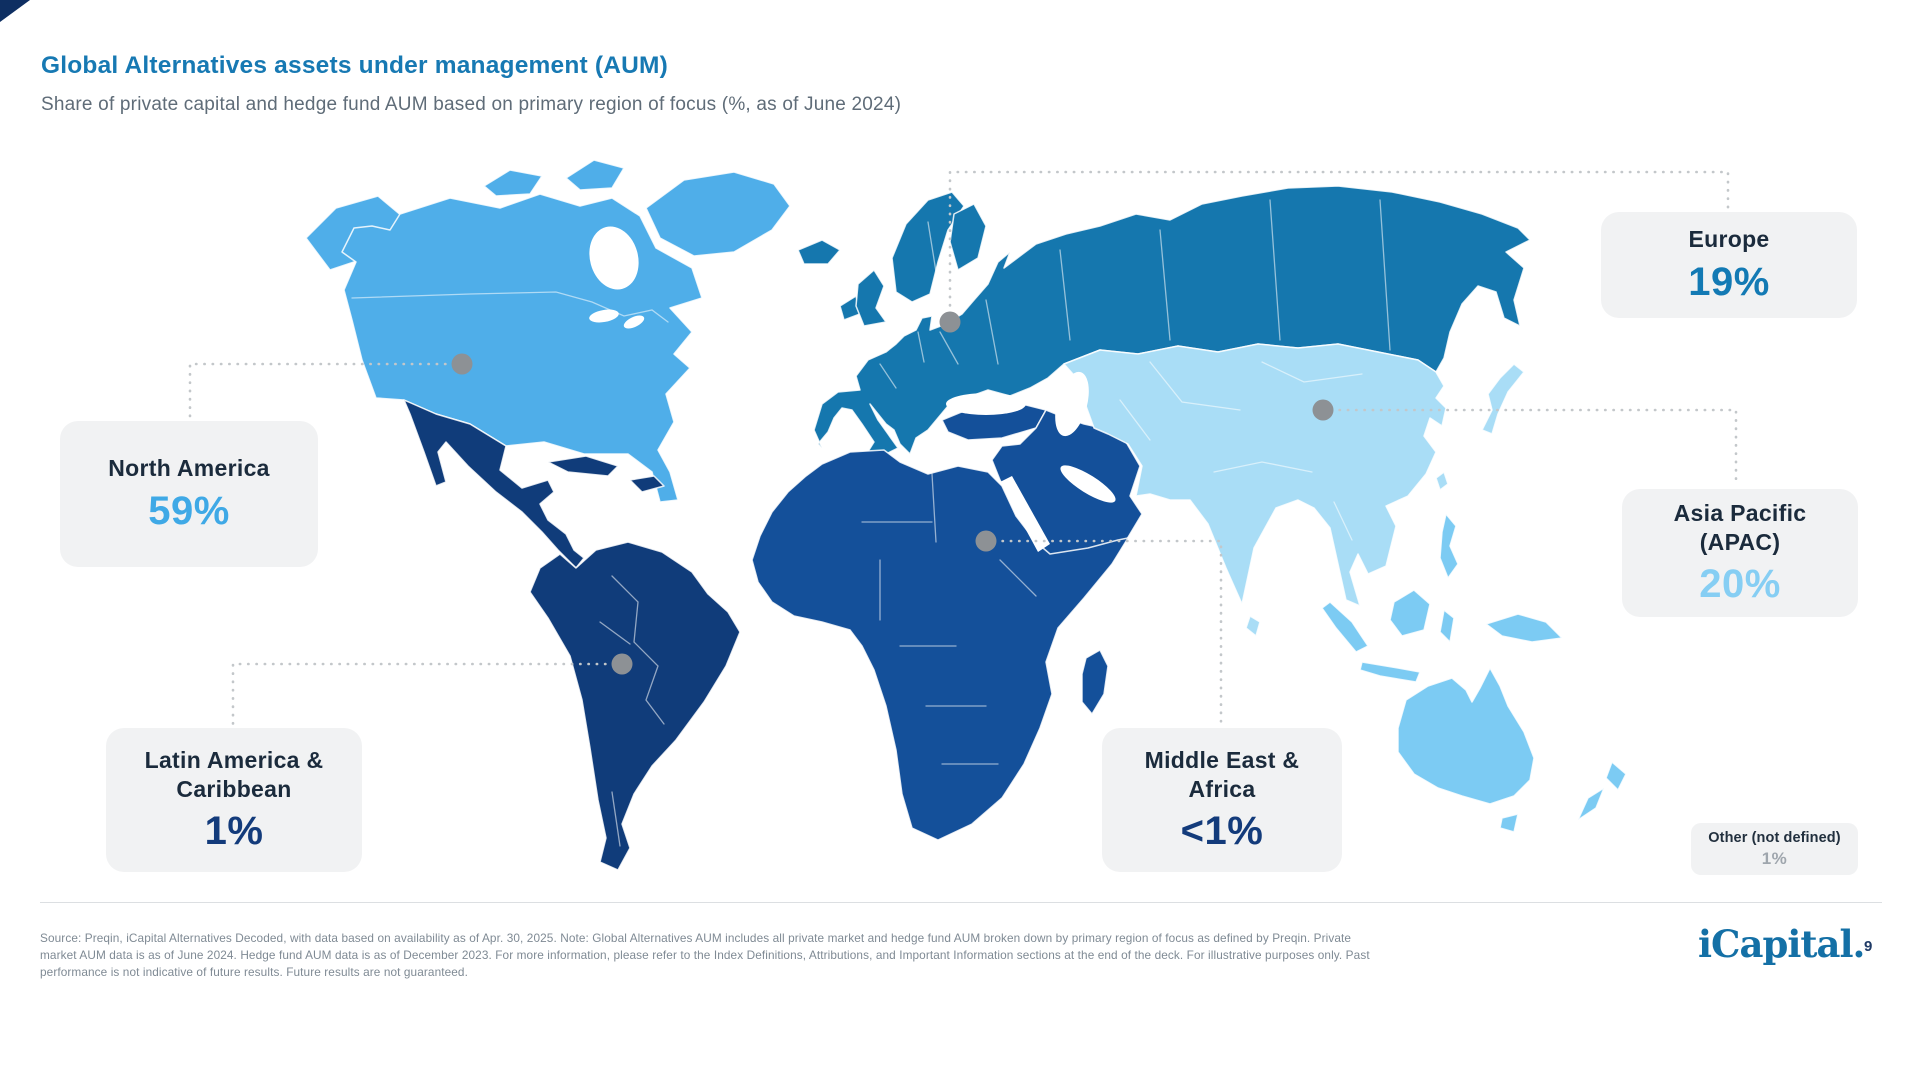  Describe the element at coordinates (1447, 626) in the screenshot. I see `sulawesi-shape` at that location.